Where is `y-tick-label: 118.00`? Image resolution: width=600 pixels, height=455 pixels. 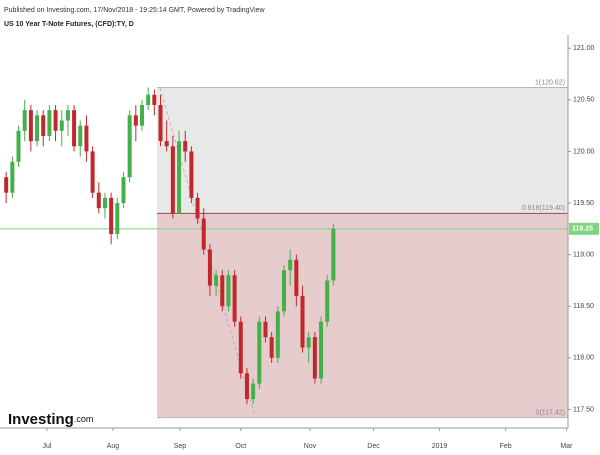
y-tick-label: 118.00 is located at coordinates (583, 358).